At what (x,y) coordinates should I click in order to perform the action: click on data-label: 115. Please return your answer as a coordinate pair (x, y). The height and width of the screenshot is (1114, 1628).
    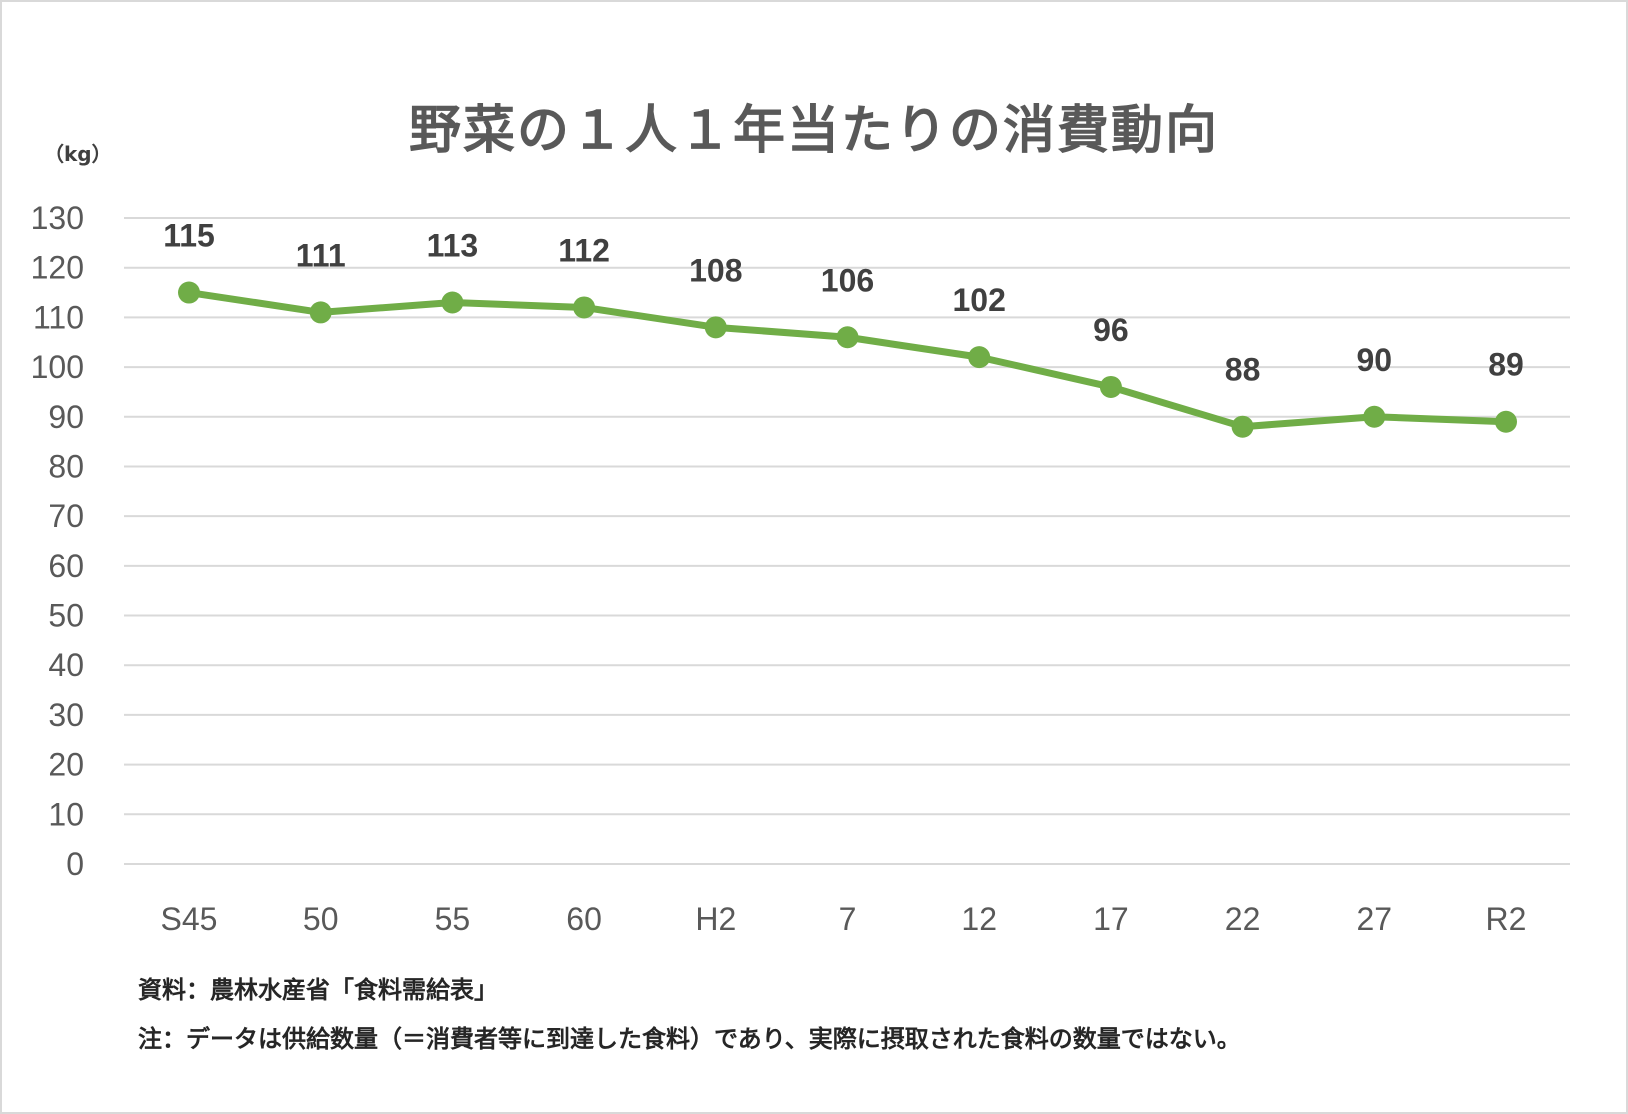
    Looking at the image, I should click on (189, 236).